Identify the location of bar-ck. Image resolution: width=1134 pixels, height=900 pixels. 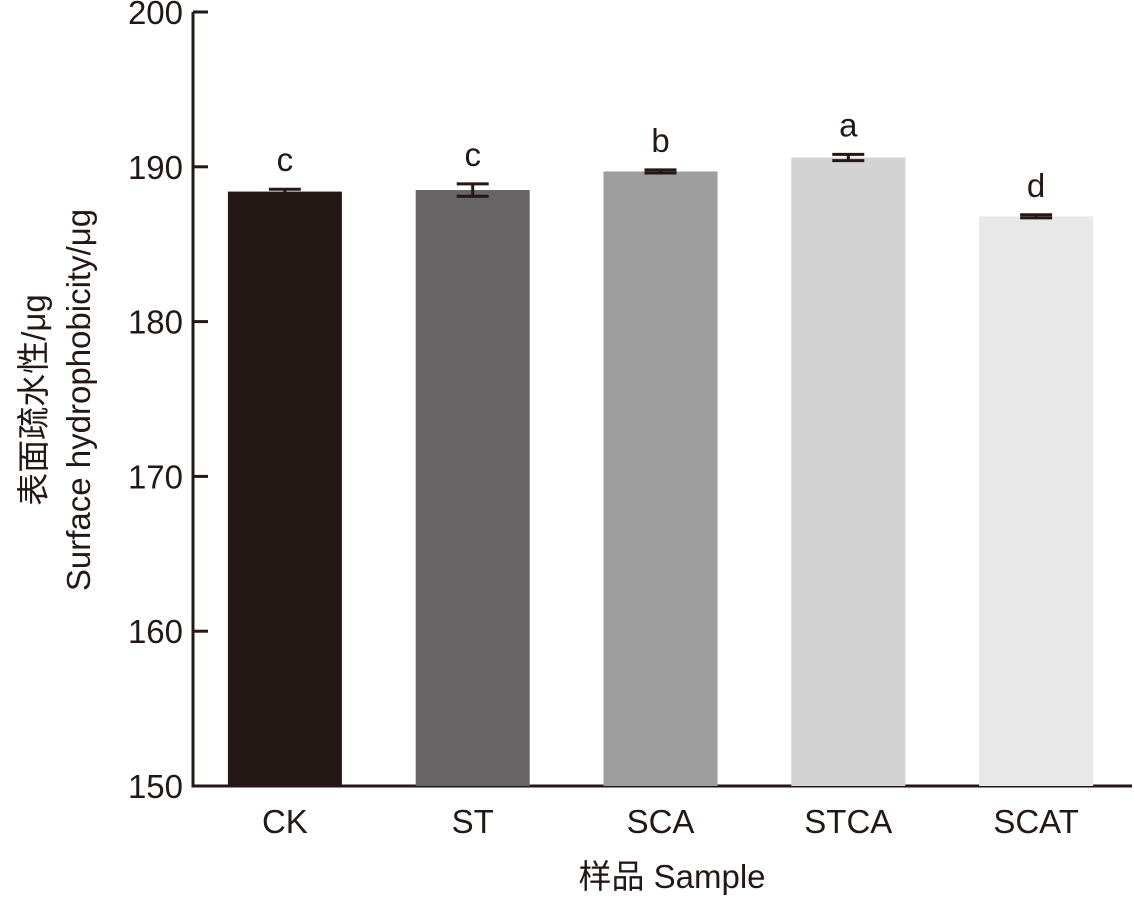
(284, 488).